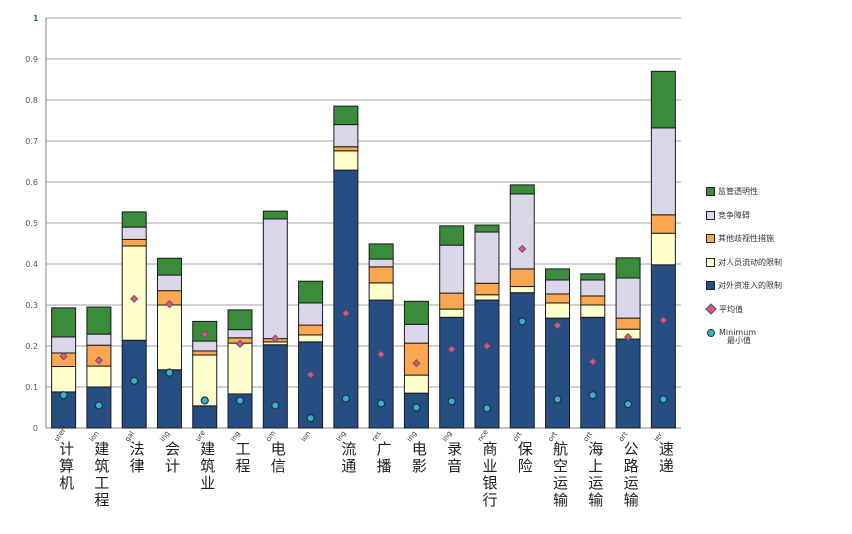 This screenshot has width=852, height=534. I want to click on y-tick-label: 0, so click(35, 428).